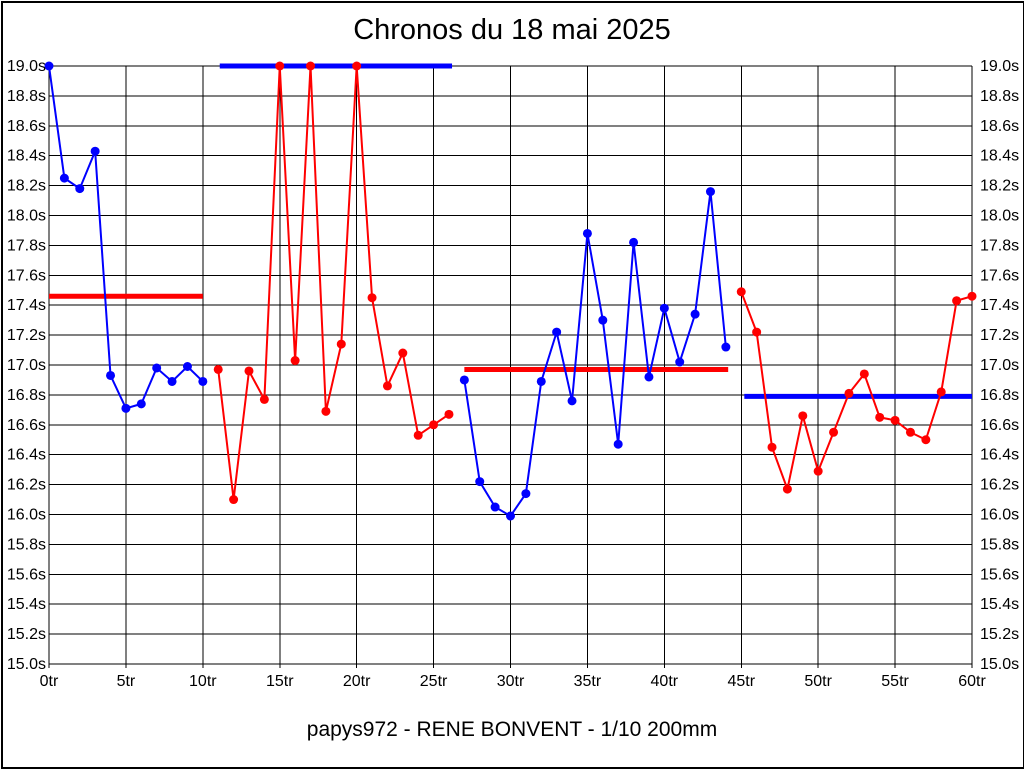  I want to click on x-axis-tick-label: 5tr, so click(126, 681).